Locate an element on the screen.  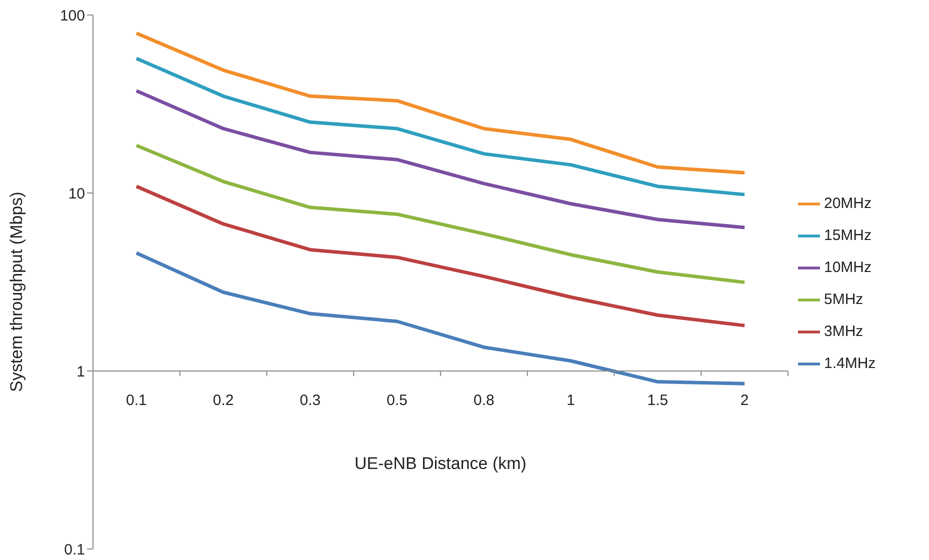
x-tick-label: 1.5 is located at coordinates (657, 400).